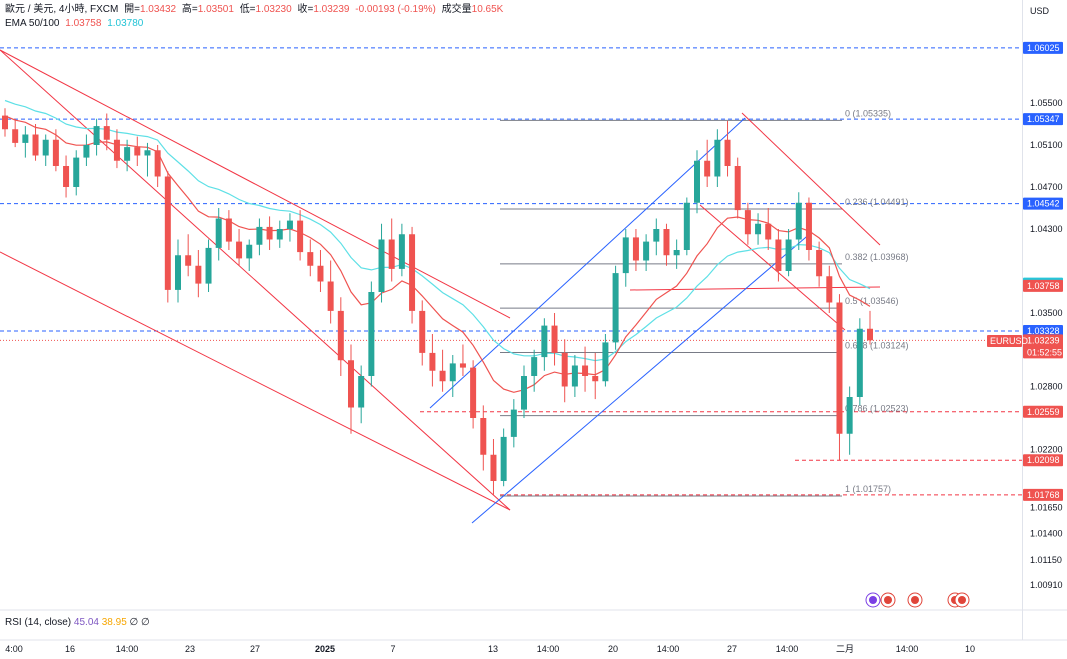 This screenshot has height=659, width=1067. I want to click on price-tag-label: 1.04542, so click(1043, 204).